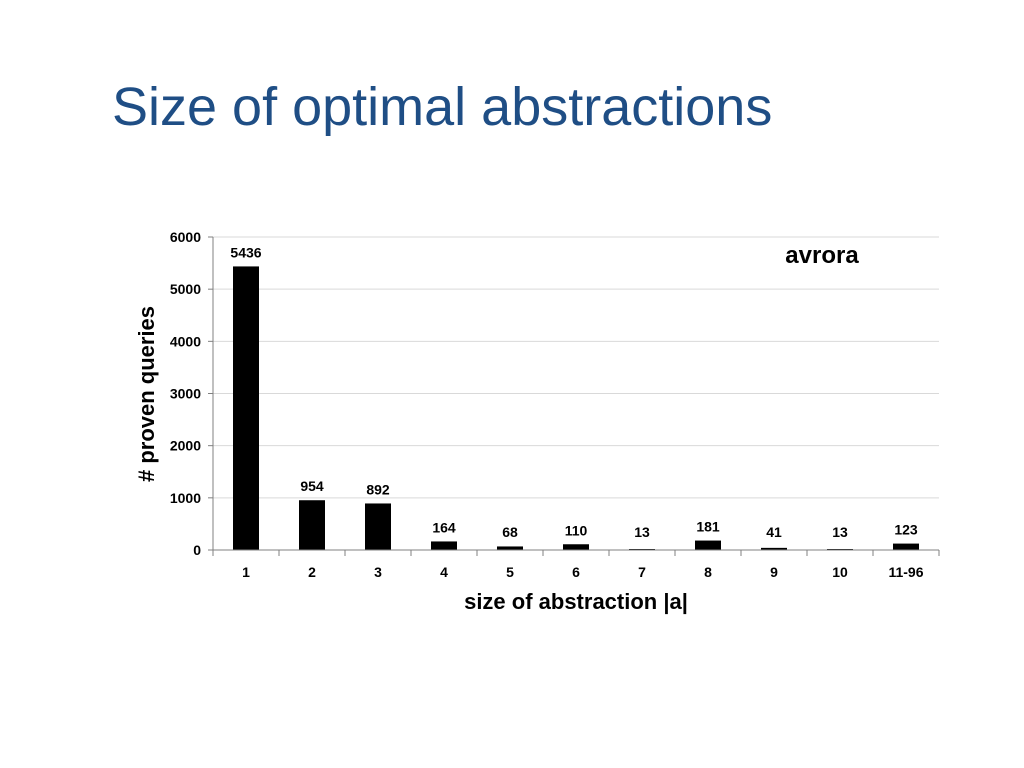 The height and width of the screenshot is (768, 1024). Describe the element at coordinates (185, 446) in the screenshot. I see `y-tick-label: 2000` at that location.